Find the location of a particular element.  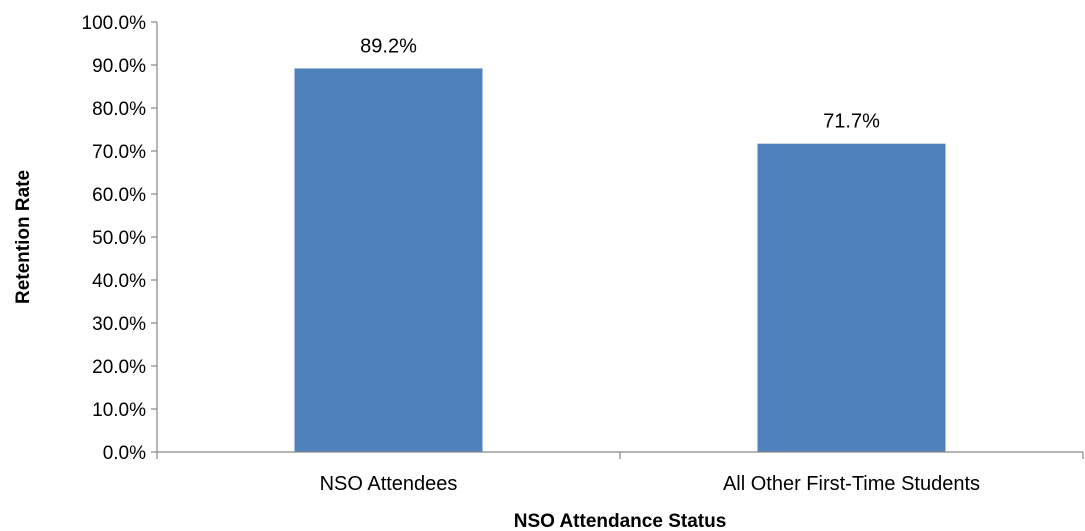

data-labels: 89.2% 71.7% is located at coordinates (620, 83).